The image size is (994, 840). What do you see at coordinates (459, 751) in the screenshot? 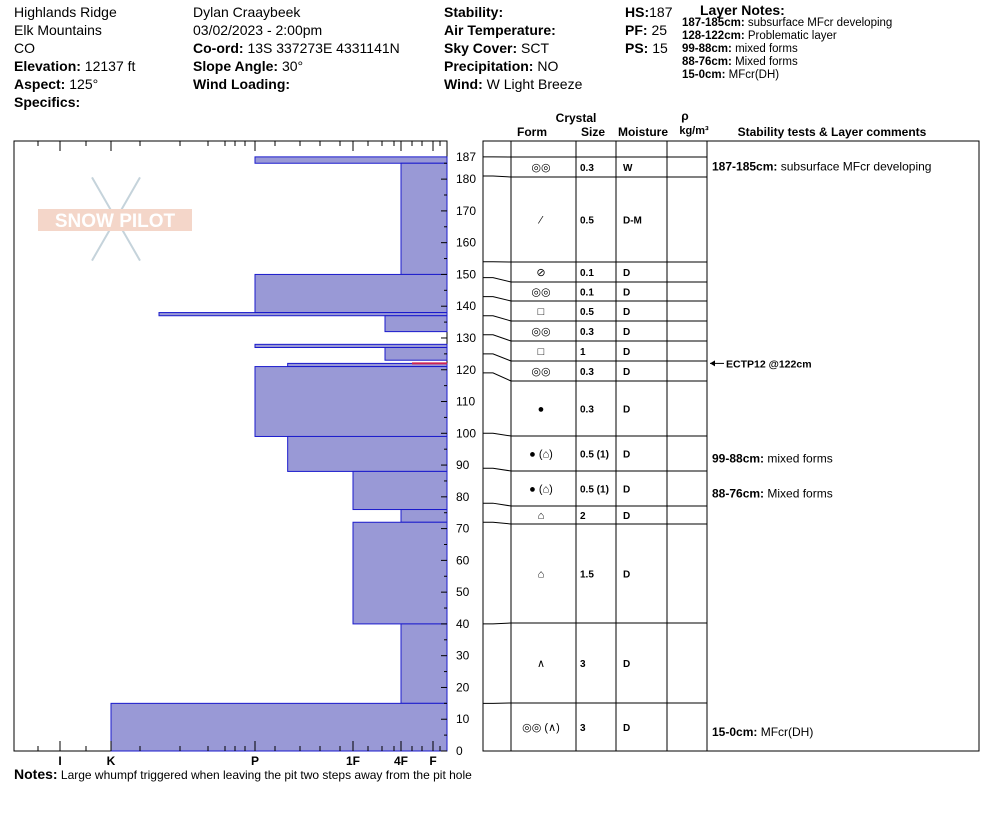
I see `depth-tick-label: 0` at bounding box center [459, 751].